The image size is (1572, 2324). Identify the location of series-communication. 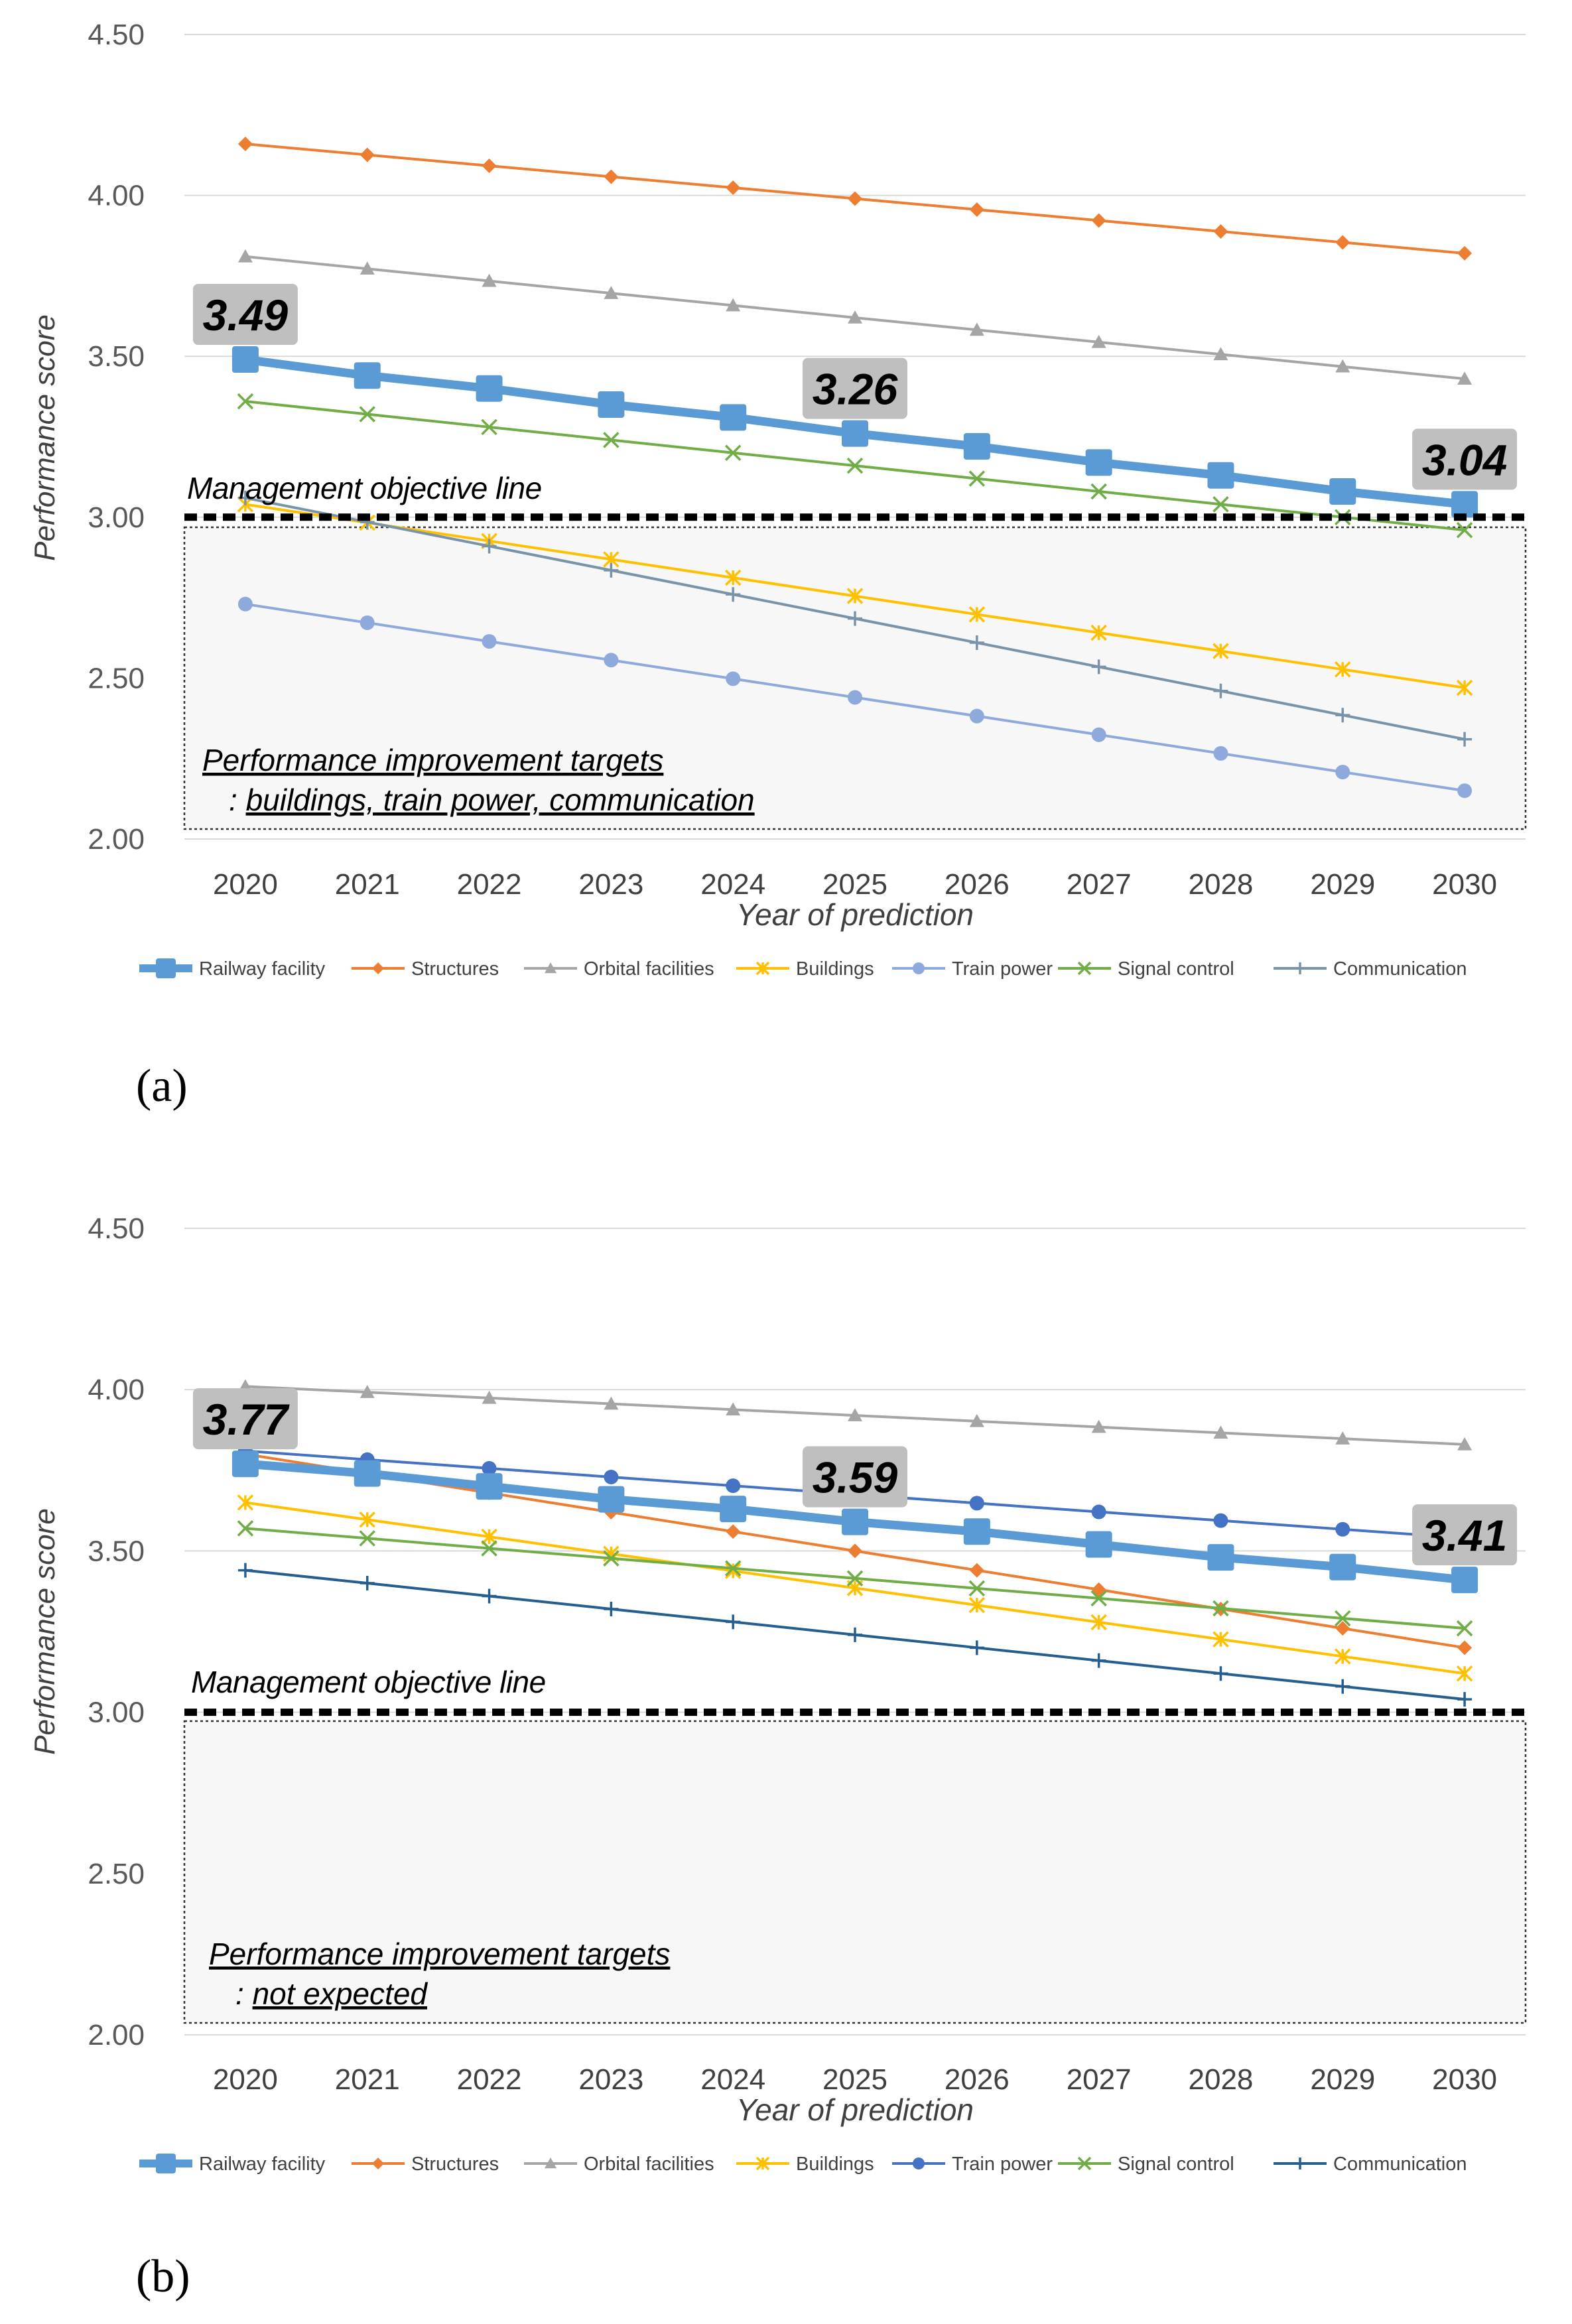
(855, 618).